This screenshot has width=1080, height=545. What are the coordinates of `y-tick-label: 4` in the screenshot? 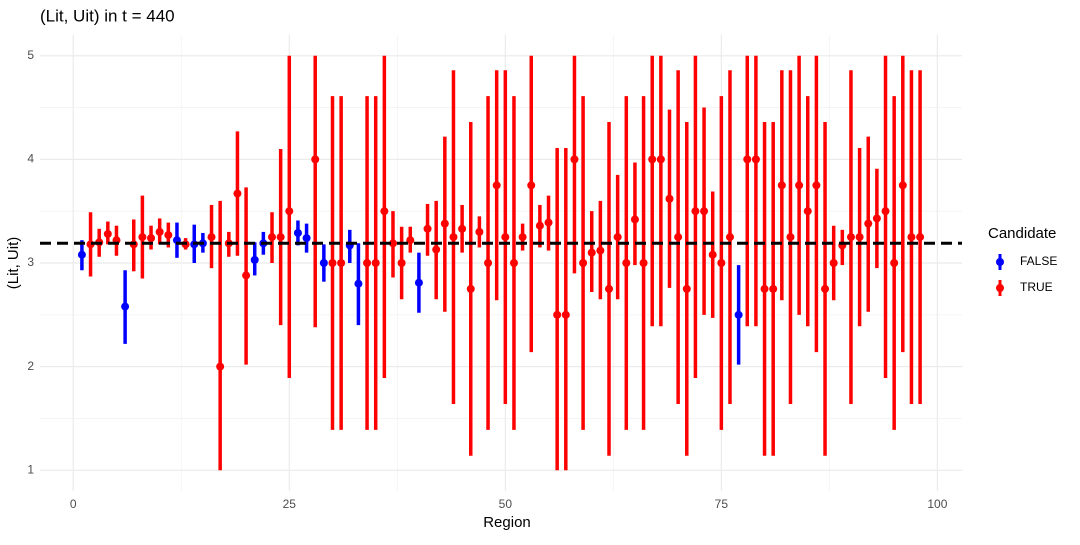 It's located at (30, 159).